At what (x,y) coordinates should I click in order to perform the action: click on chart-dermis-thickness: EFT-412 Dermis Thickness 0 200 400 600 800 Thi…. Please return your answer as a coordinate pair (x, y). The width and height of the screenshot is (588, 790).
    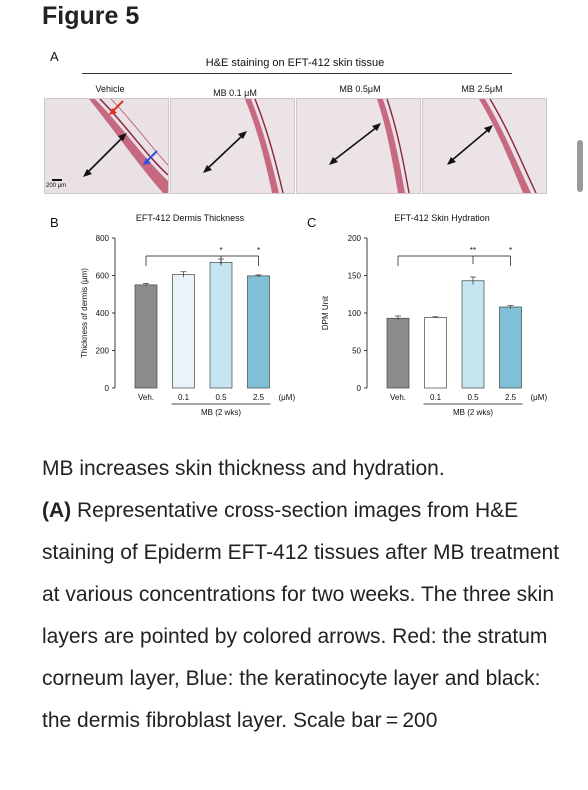
    Looking at the image, I should click on (180, 315).